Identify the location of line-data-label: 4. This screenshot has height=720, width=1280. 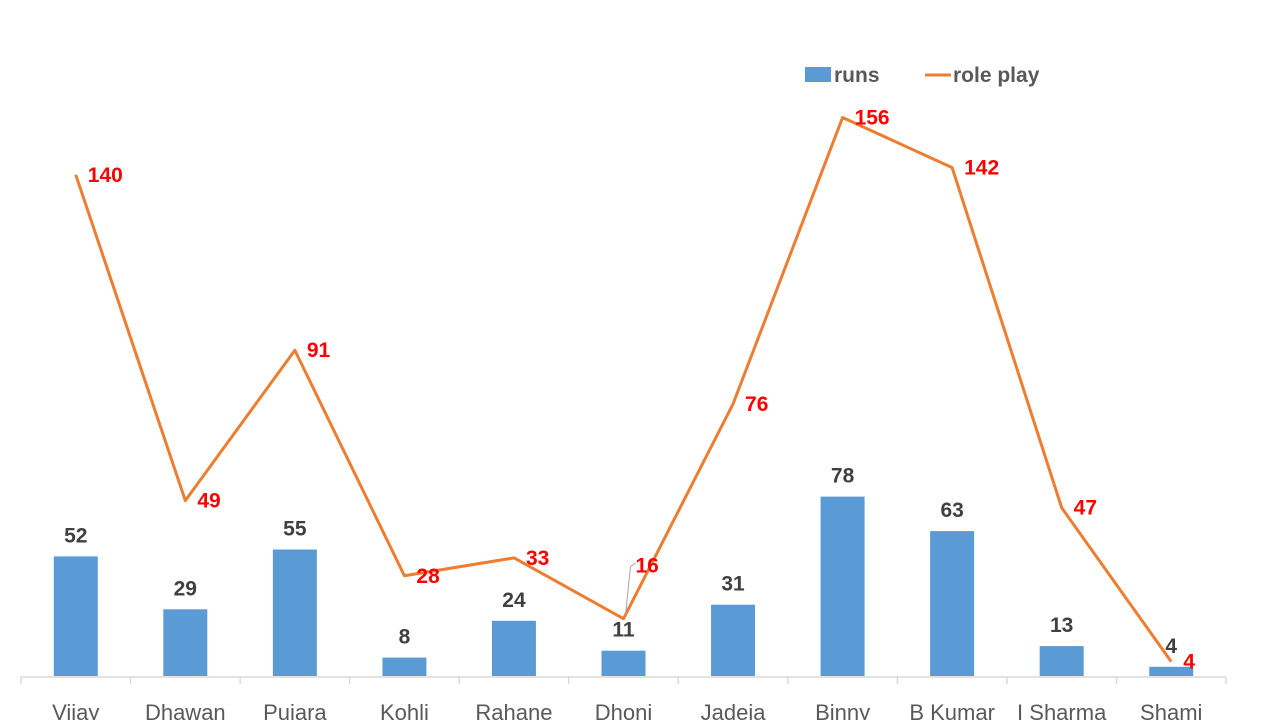
(1189, 662).